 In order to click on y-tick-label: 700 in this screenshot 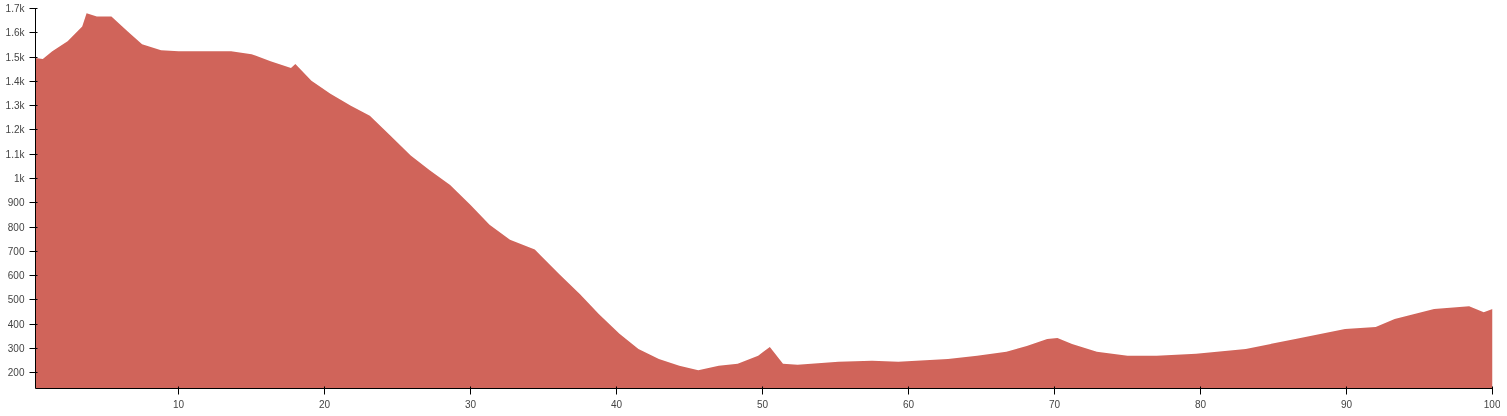, I will do `click(16, 251)`.